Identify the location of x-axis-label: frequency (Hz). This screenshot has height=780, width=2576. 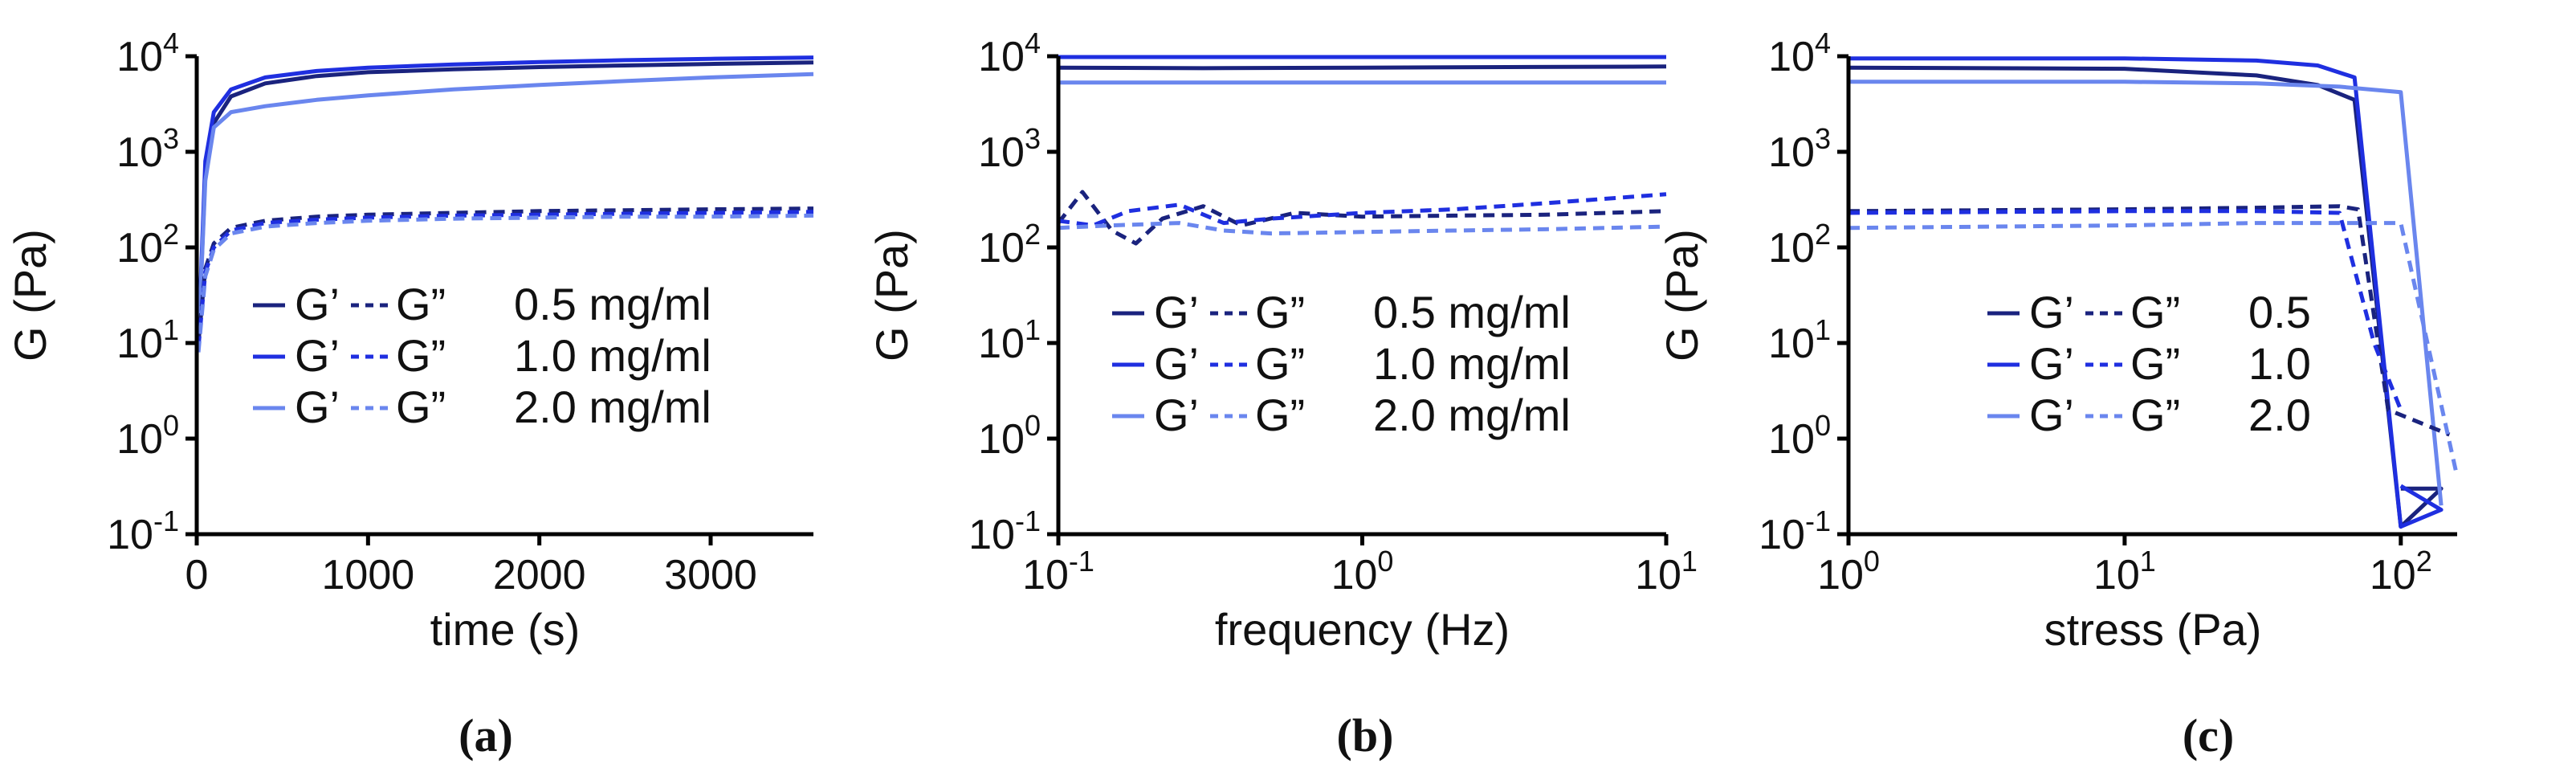
(1362, 629).